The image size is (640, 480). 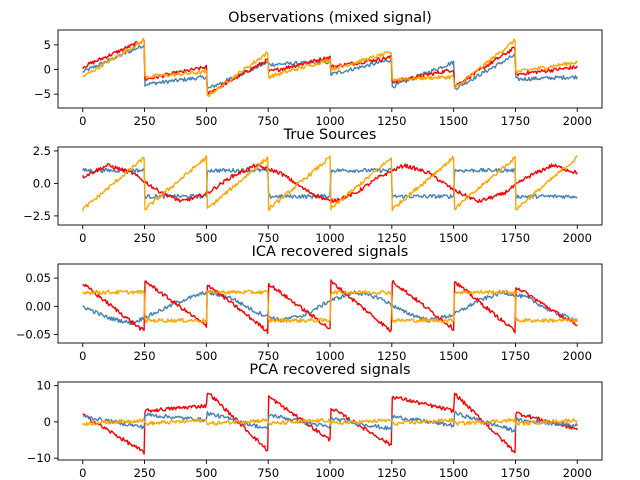 What do you see at coordinates (42, 151) in the screenshot?
I see `y-tick-label: 2.5` at bounding box center [42, 151].